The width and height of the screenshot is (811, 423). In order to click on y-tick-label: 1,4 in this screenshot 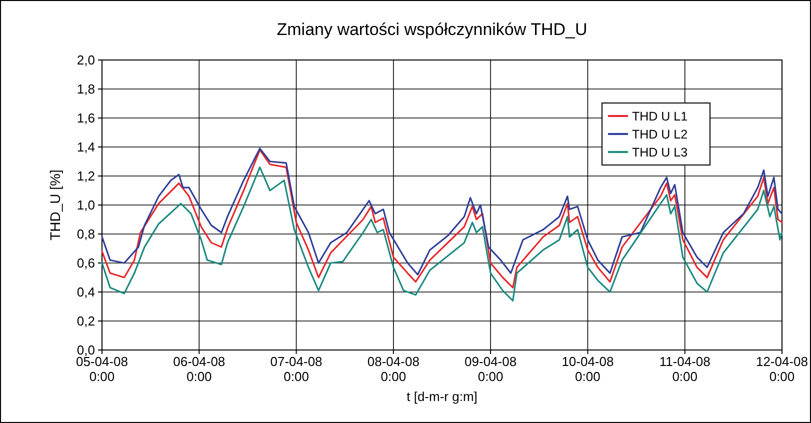, I will do `click(85, 147)`.